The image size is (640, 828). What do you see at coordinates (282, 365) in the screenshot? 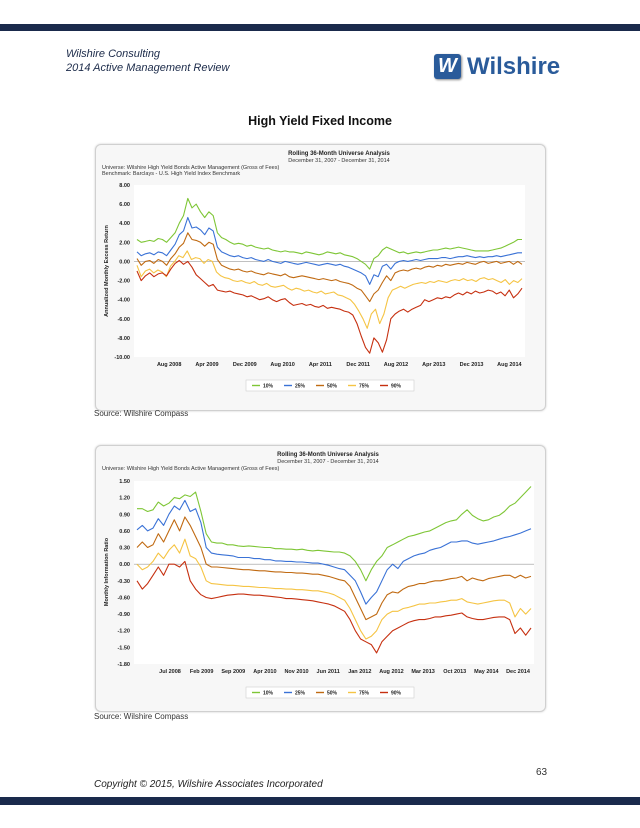
I see `x-tick-label: Aug 2010` at bounding box center [282, 365].